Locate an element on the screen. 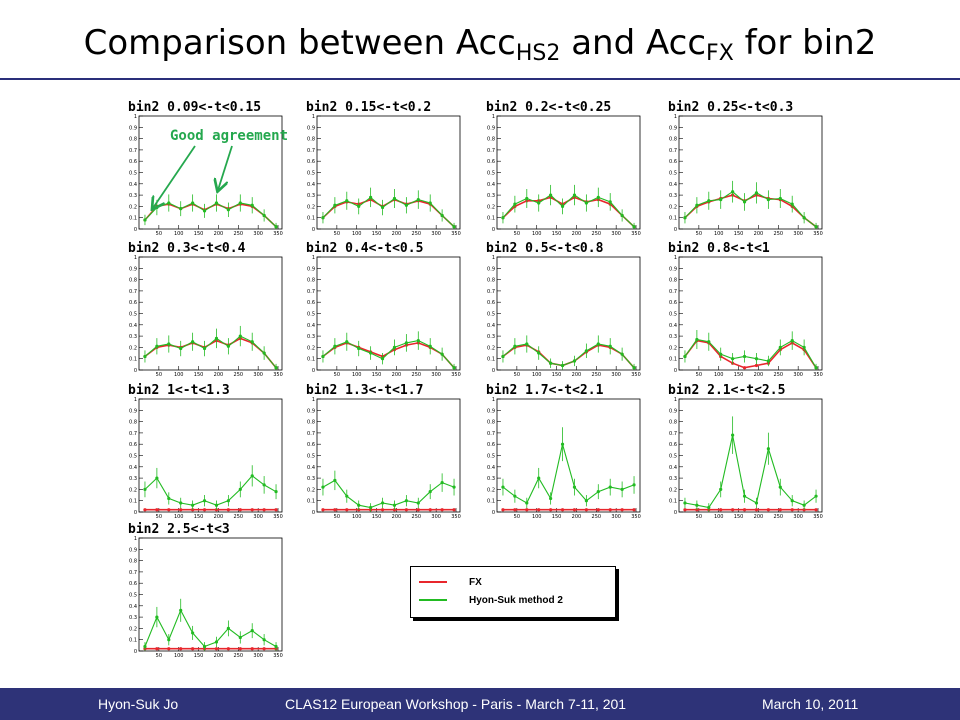 This screenshot has width=960, height=720. panel-title: bin2 0.15<-t<0.2 is located at coordinates (368, 107).